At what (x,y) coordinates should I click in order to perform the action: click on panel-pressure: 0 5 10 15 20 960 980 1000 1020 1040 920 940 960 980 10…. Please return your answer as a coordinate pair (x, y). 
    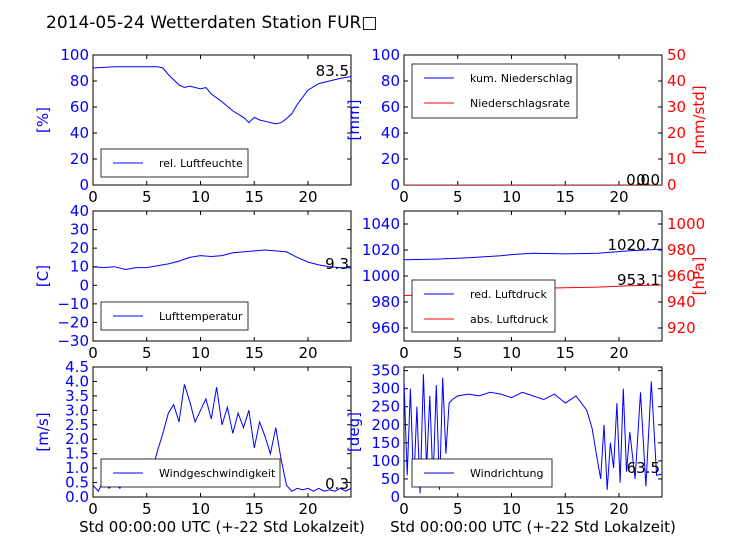
    Looking at the image, I should click on (535, 286).